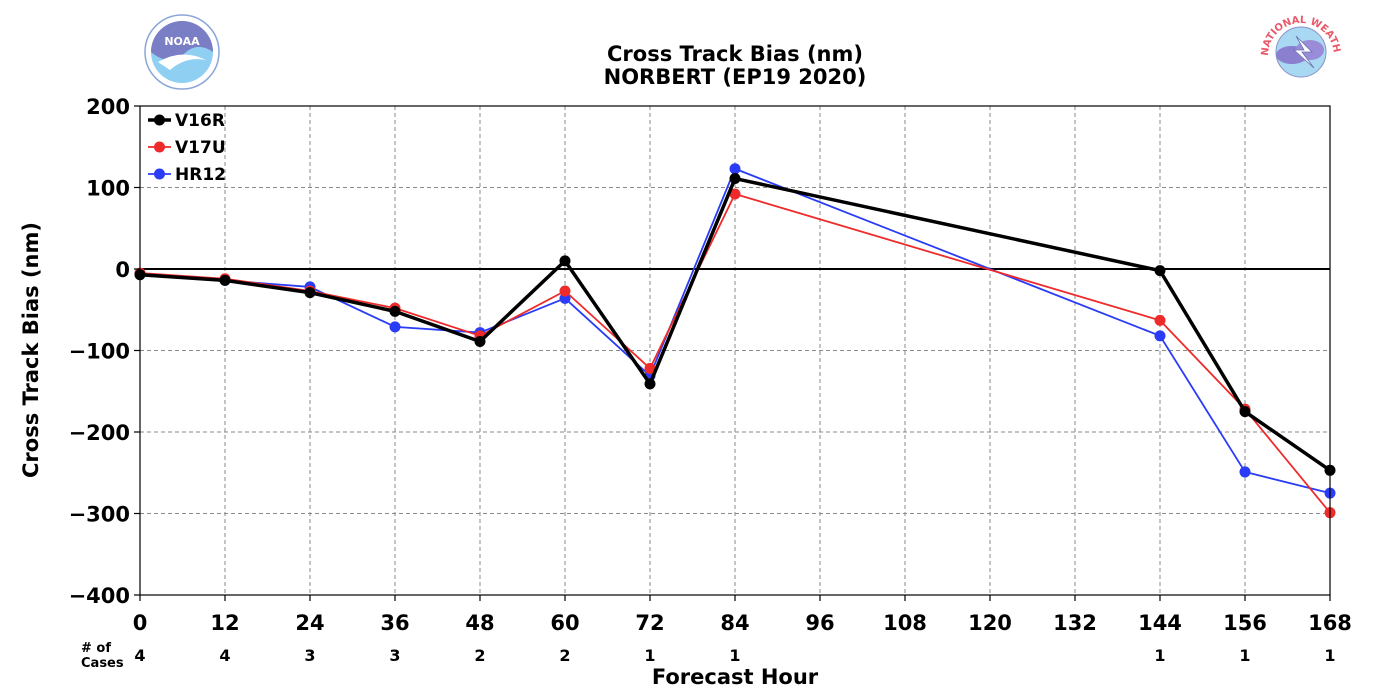 The image size is (1400, 700). Describe the element at coordinates (479, 655) in the screenshot. I see `cases-count-48: 2` at that location.